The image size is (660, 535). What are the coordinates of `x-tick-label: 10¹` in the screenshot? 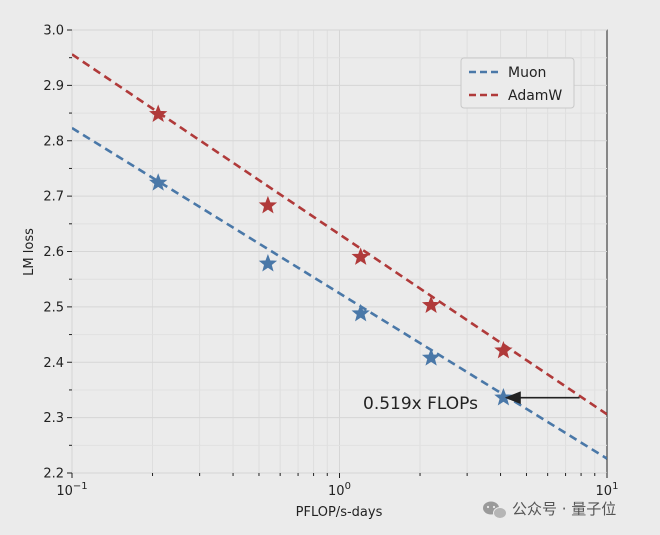 It's located at (607, 490).